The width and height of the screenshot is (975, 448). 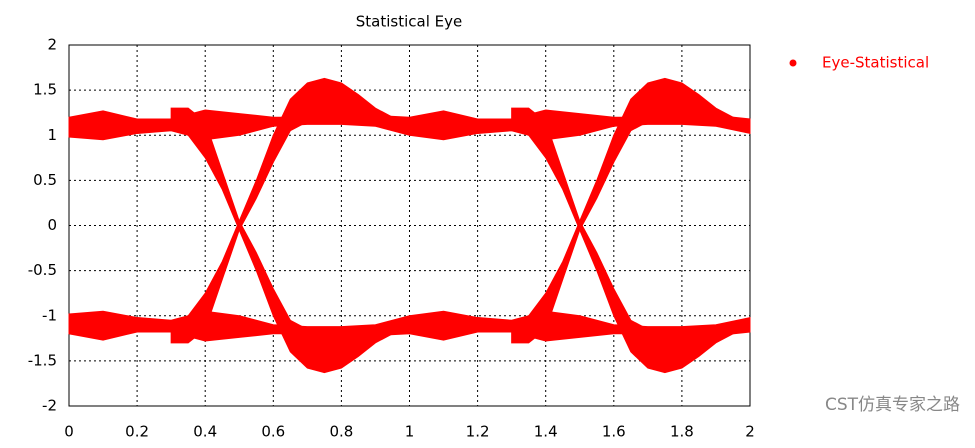 I want to click on y-tick-label: -1, so click(x=49, y=315).